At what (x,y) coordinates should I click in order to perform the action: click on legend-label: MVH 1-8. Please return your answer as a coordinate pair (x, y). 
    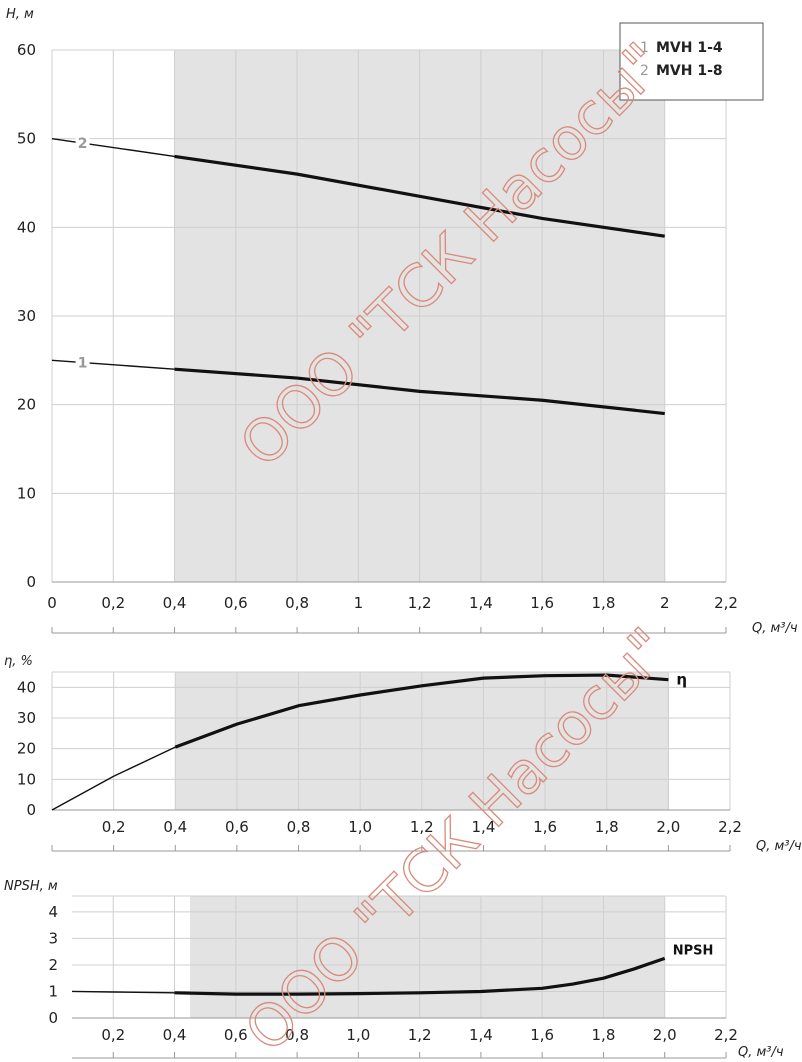
    Looking at the image, I should click on (689, 71).